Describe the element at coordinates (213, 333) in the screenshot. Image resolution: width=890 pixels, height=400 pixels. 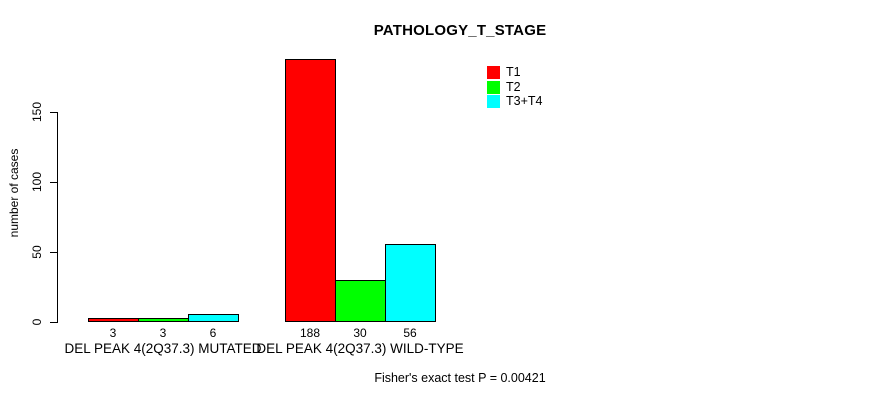
I see `bar-value-label: 6` at that location.